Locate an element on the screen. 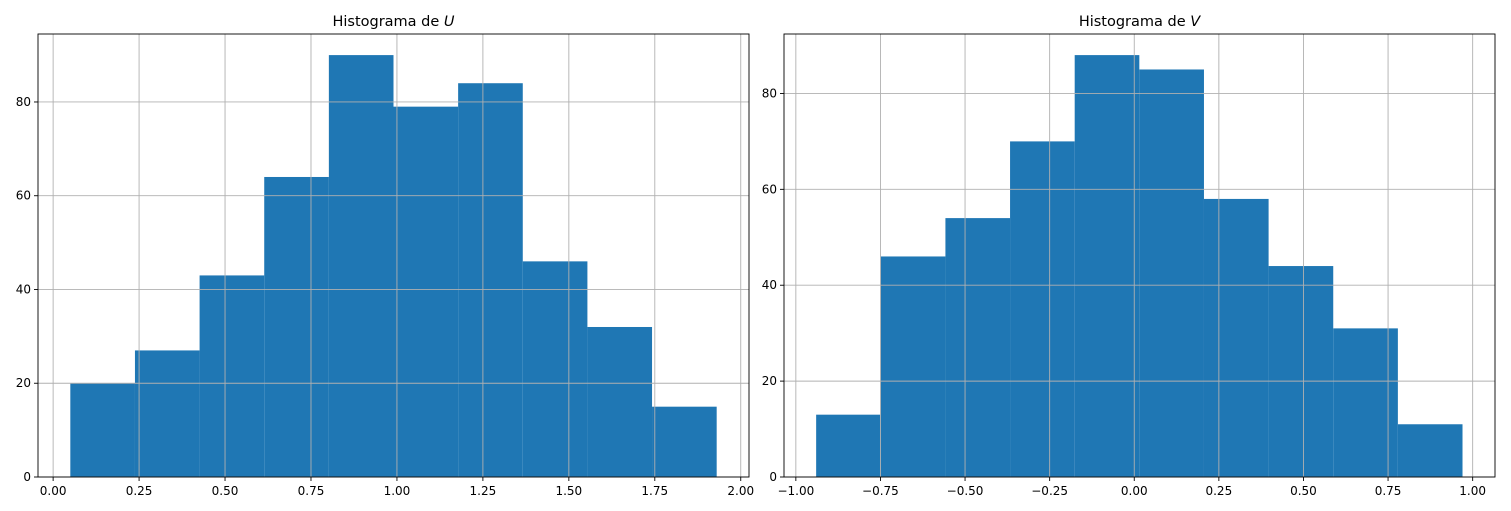 The image size is (1511, 511). x-tick-label: 1.25 is located at coordinates (483, 491).